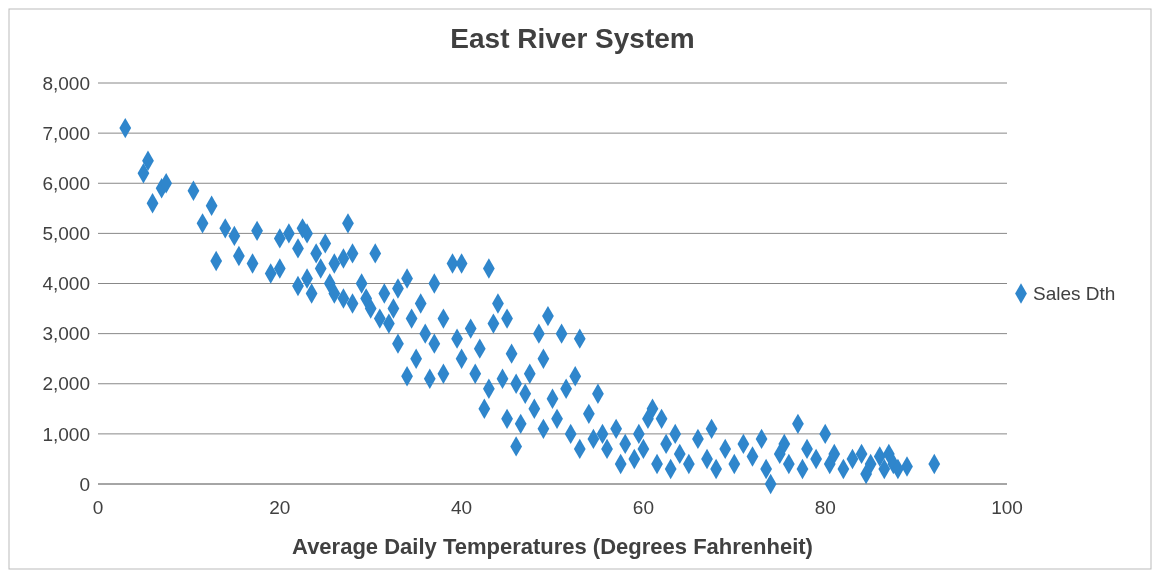 The height and width of the screenshot is (578, 1160). What do you see at coordinates (98, 507) in the screenshot?
I see `x-tick-label: 0` at bounding box center [98, 507].